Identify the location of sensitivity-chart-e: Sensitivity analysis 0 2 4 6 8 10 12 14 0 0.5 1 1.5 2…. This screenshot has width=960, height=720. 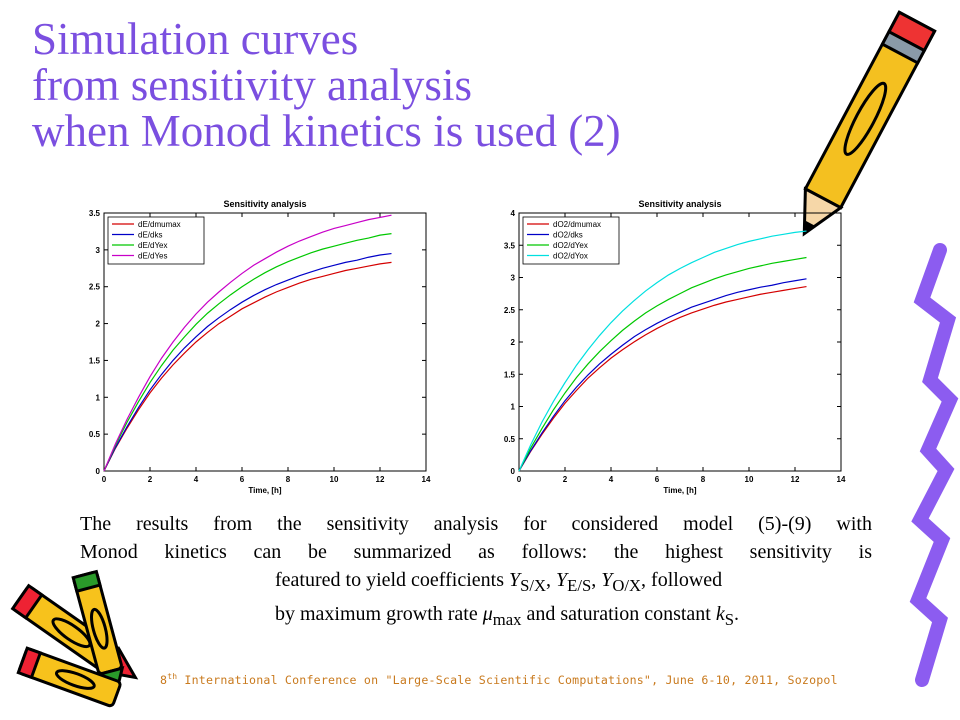
(260, 347).